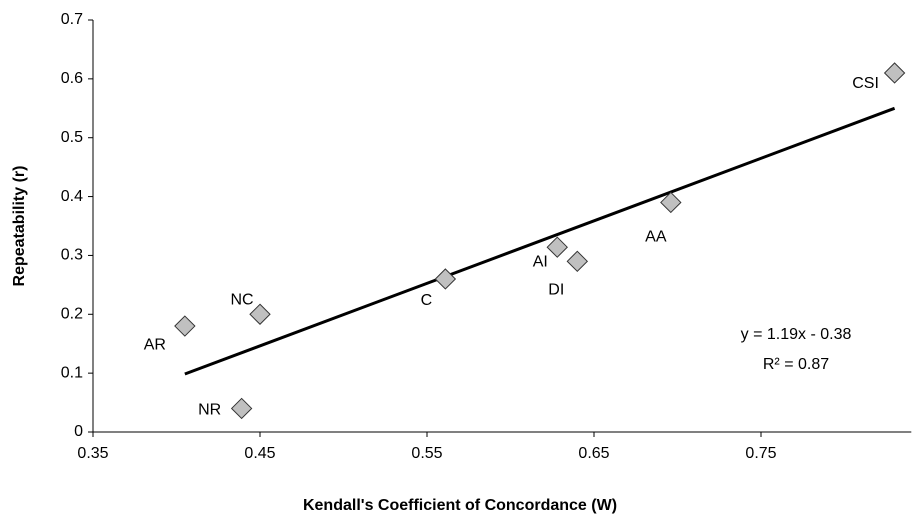 The image size is (920, 519). I want to click on y-tick-label: 0.4, so click(72, 196).